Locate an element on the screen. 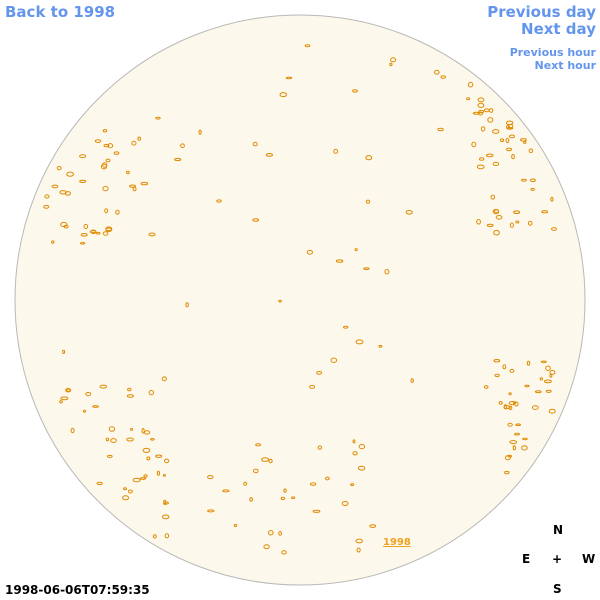  compass-north: N is located at coordinates (558, 530).